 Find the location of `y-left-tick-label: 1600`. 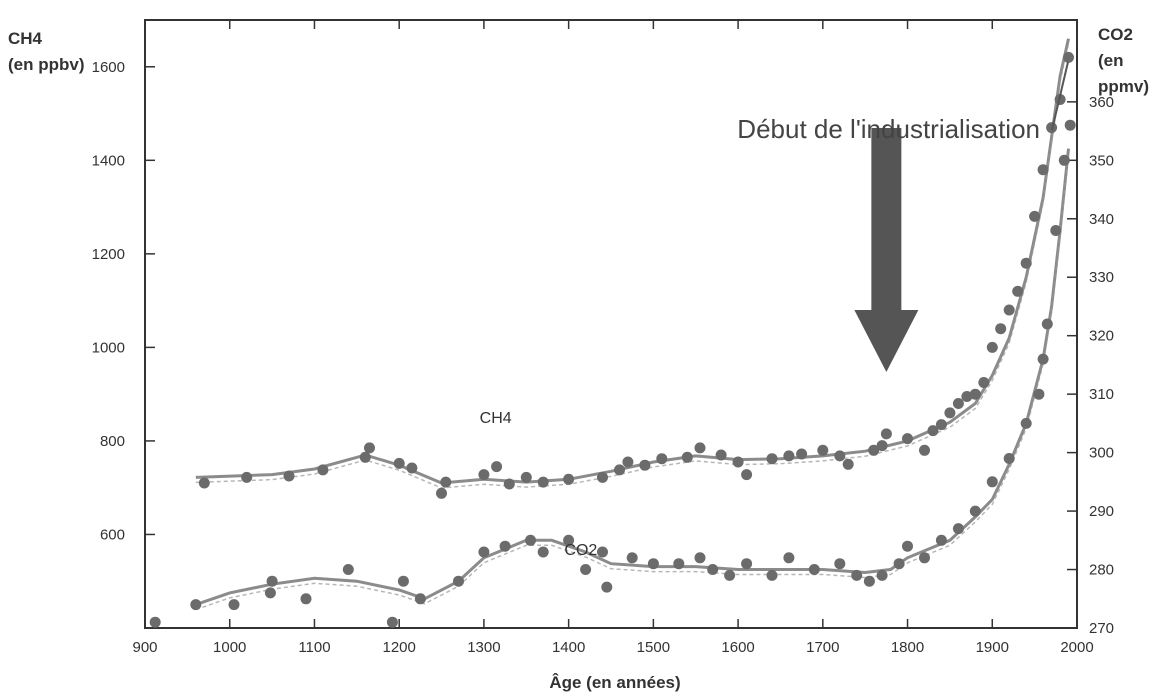

y-left-tick-label: 1600 is located at coordinates (108, 67).